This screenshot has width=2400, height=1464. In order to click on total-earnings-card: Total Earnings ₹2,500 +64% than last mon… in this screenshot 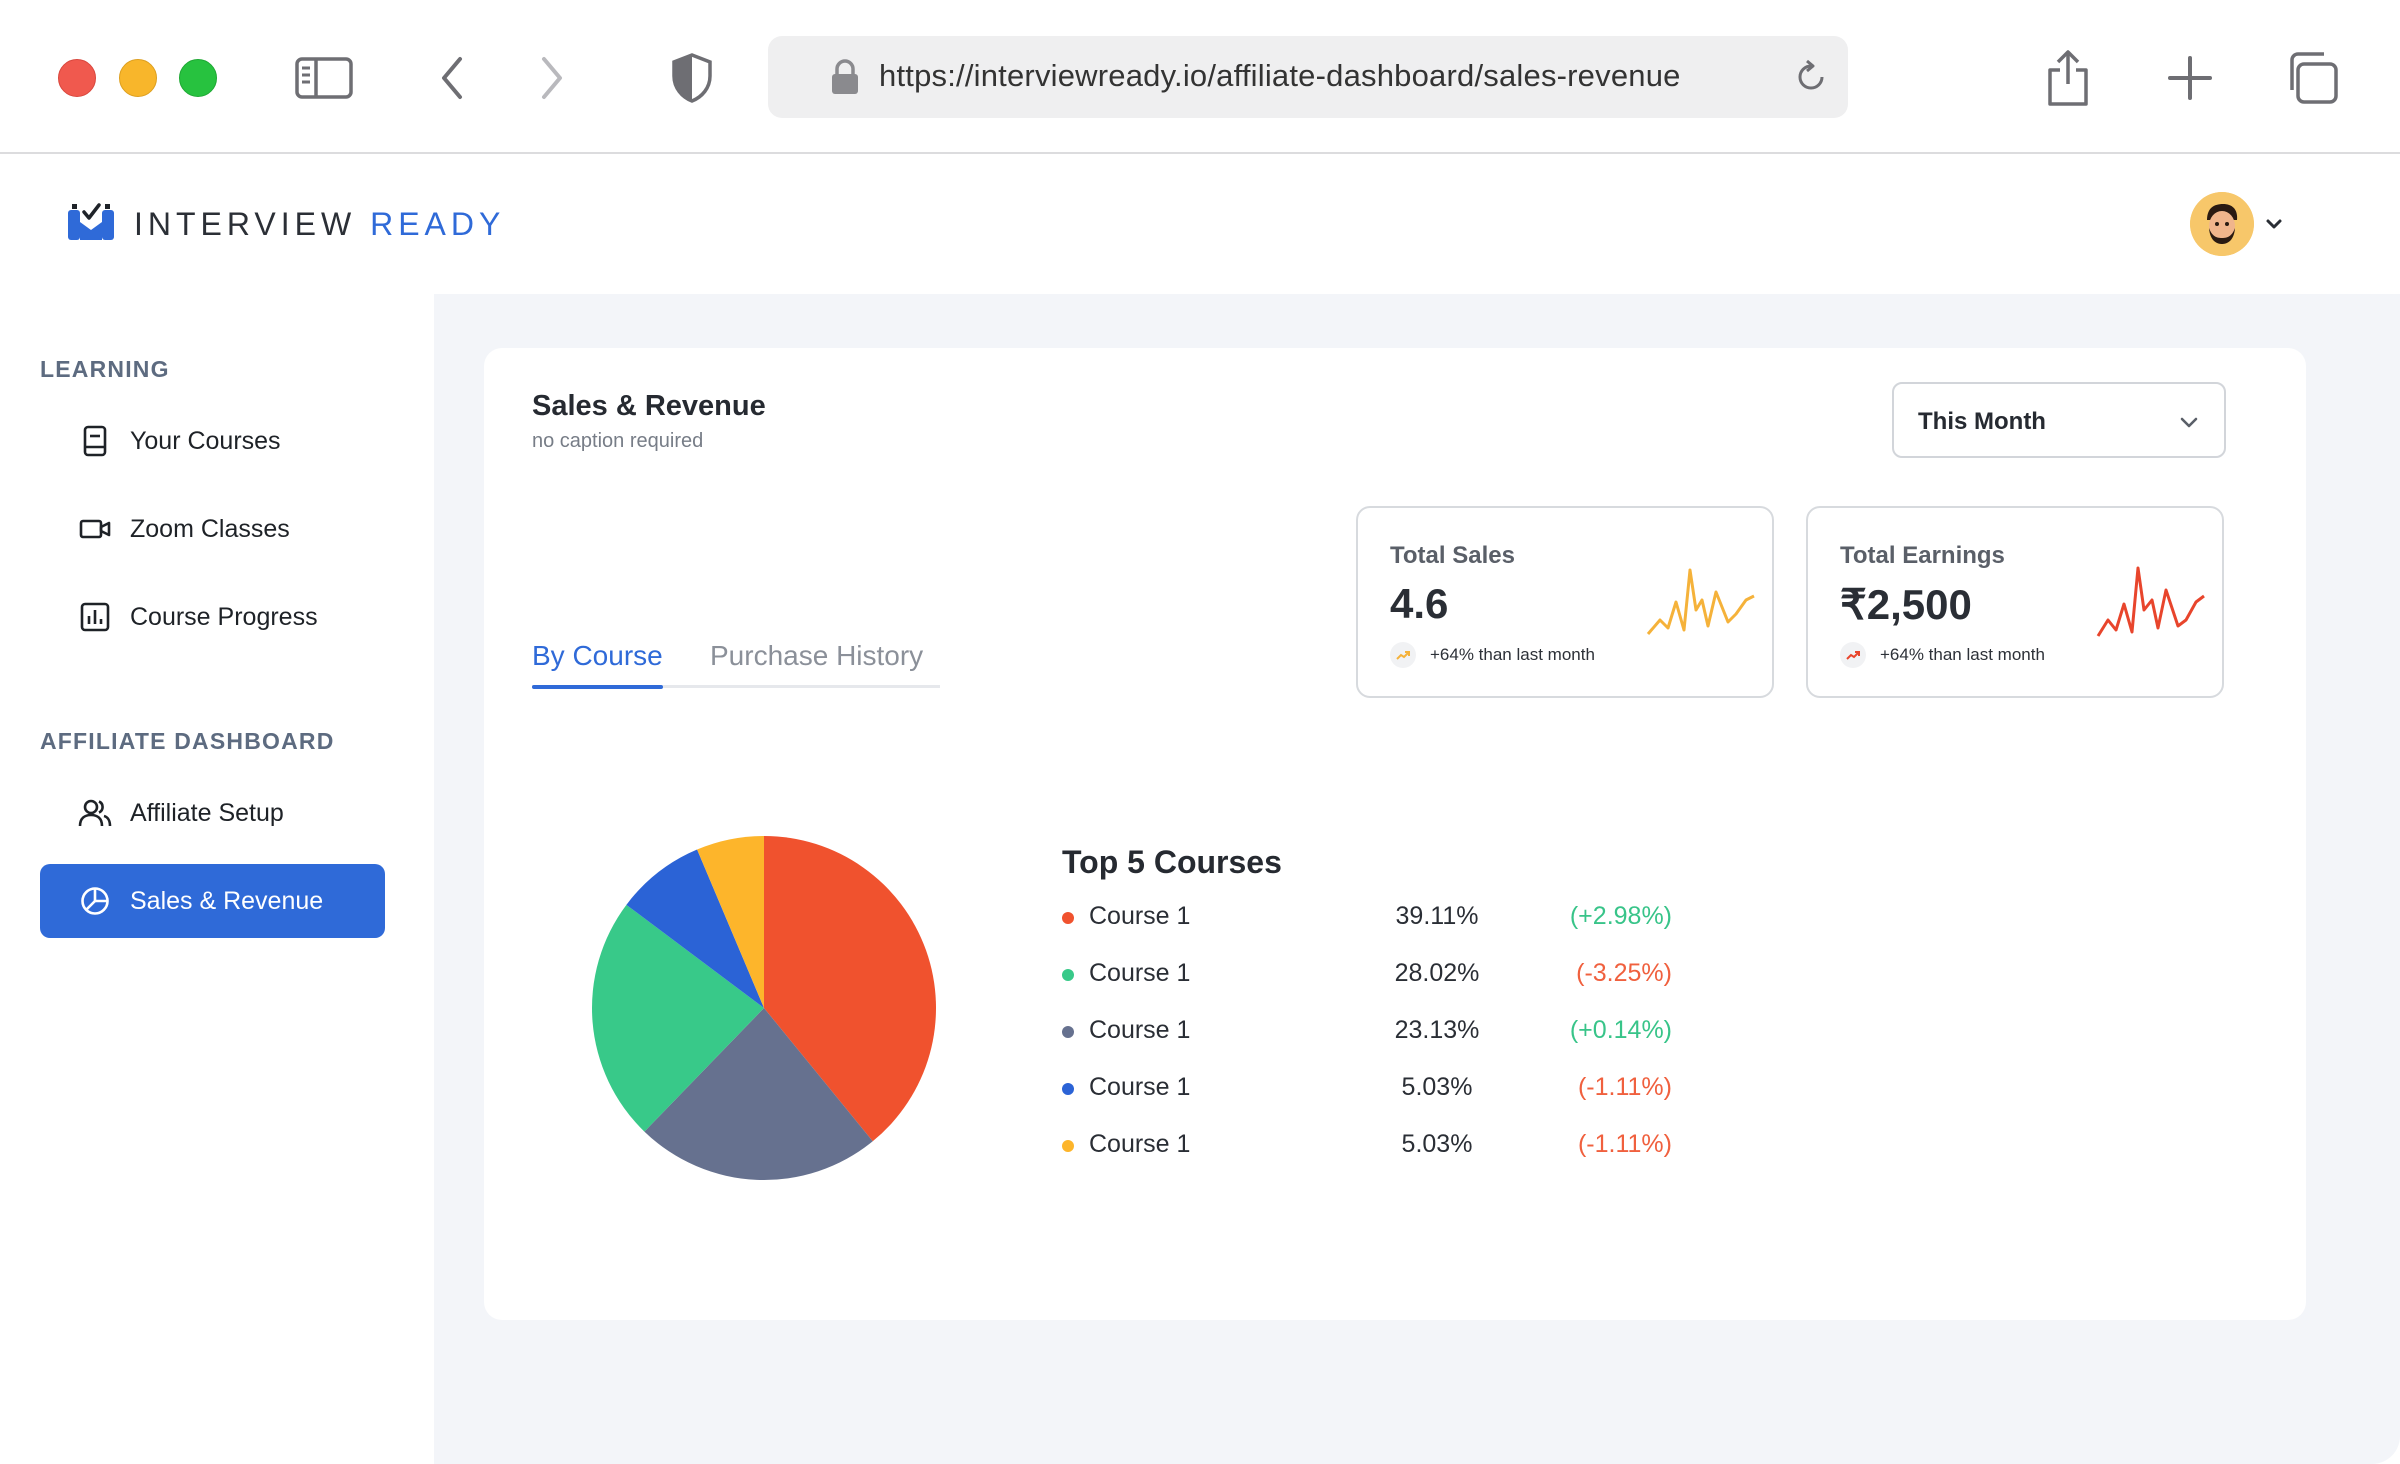, I will do `click(2015, 602)`.